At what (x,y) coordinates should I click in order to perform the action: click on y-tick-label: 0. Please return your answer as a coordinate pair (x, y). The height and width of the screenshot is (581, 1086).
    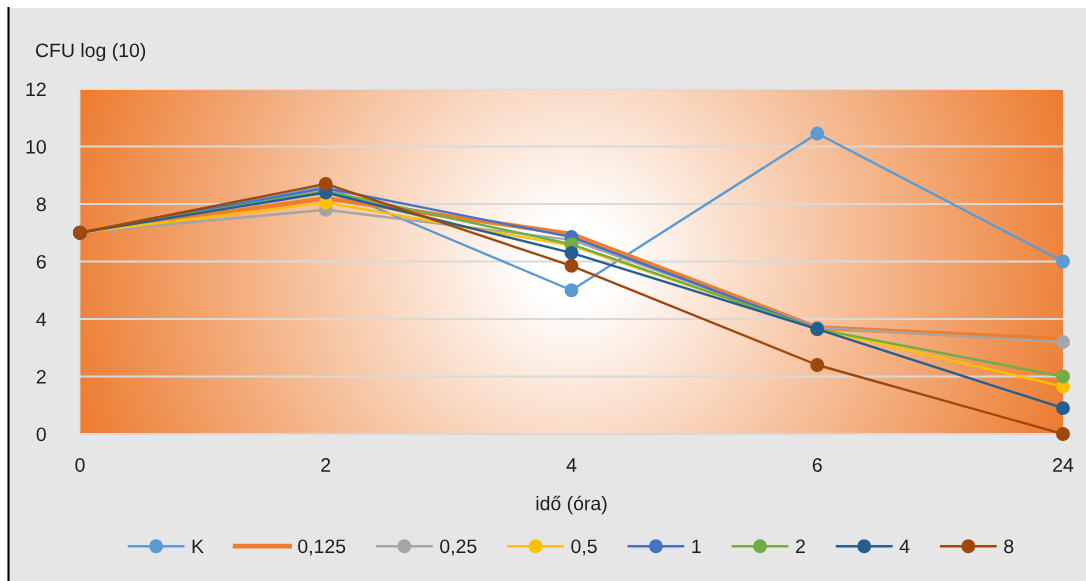
    Looking at the image, I should click on (41, 434).